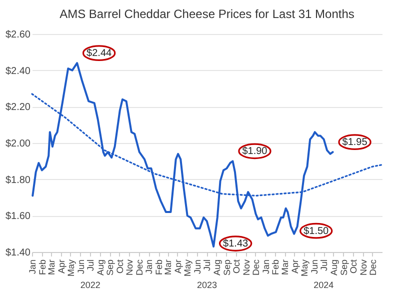 Image resolution: width=400 pixels, height=291 pixels. I want to click on y-tick-label: $2.20, so click(18, 108).